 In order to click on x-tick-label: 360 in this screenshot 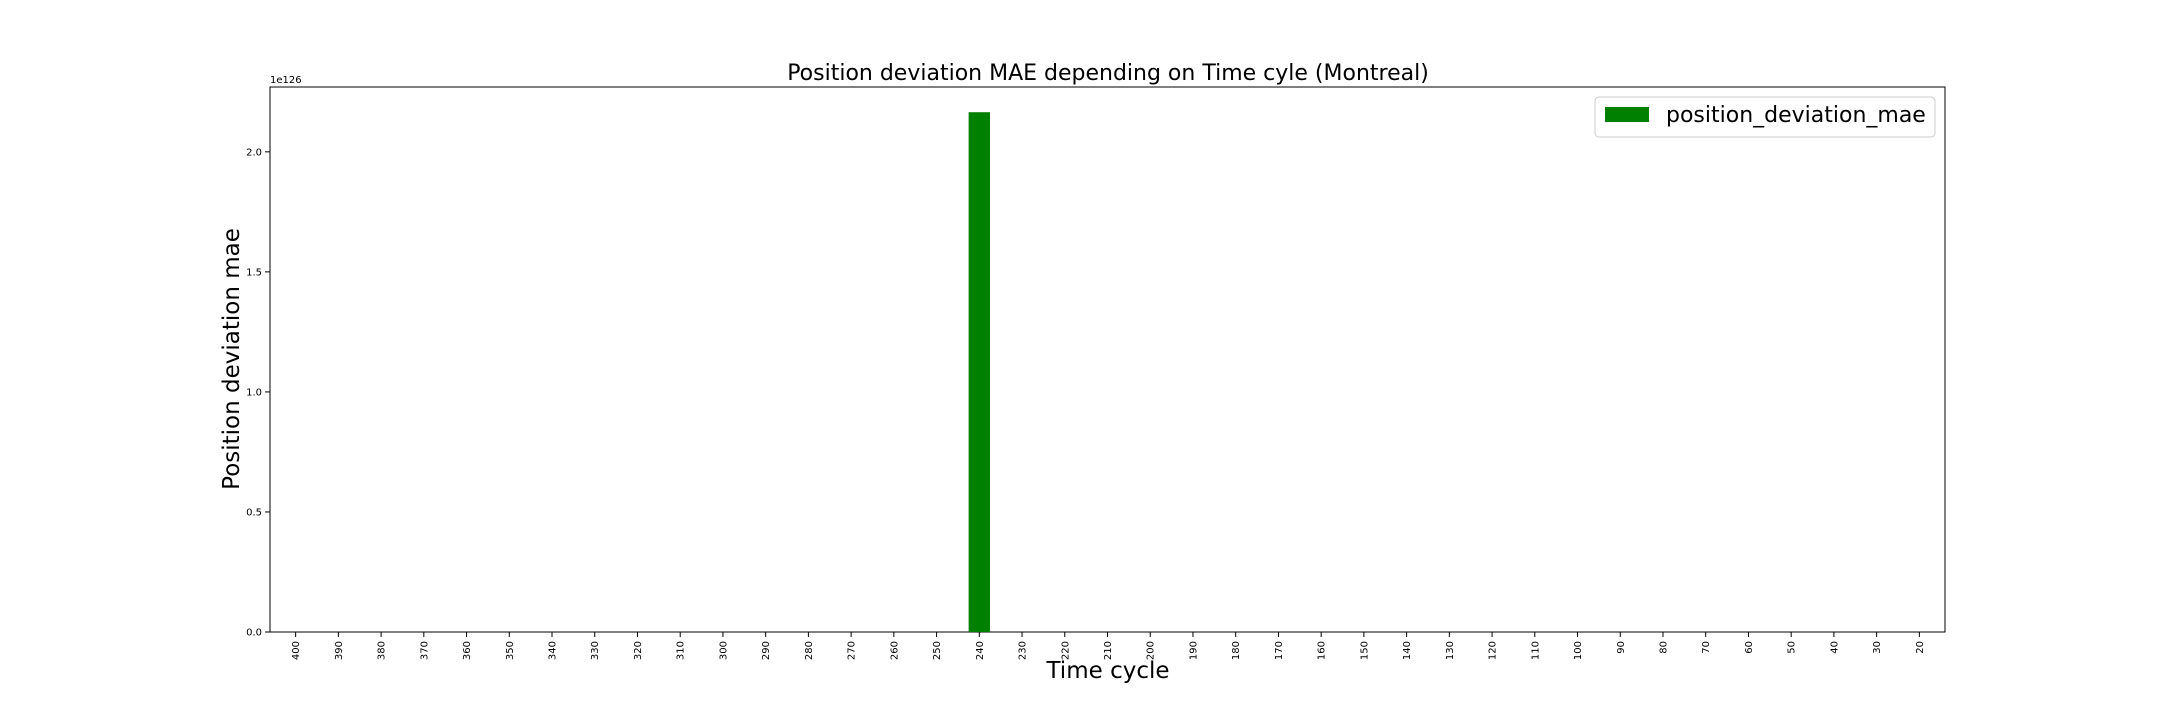, I will do `click(467, 650)`.